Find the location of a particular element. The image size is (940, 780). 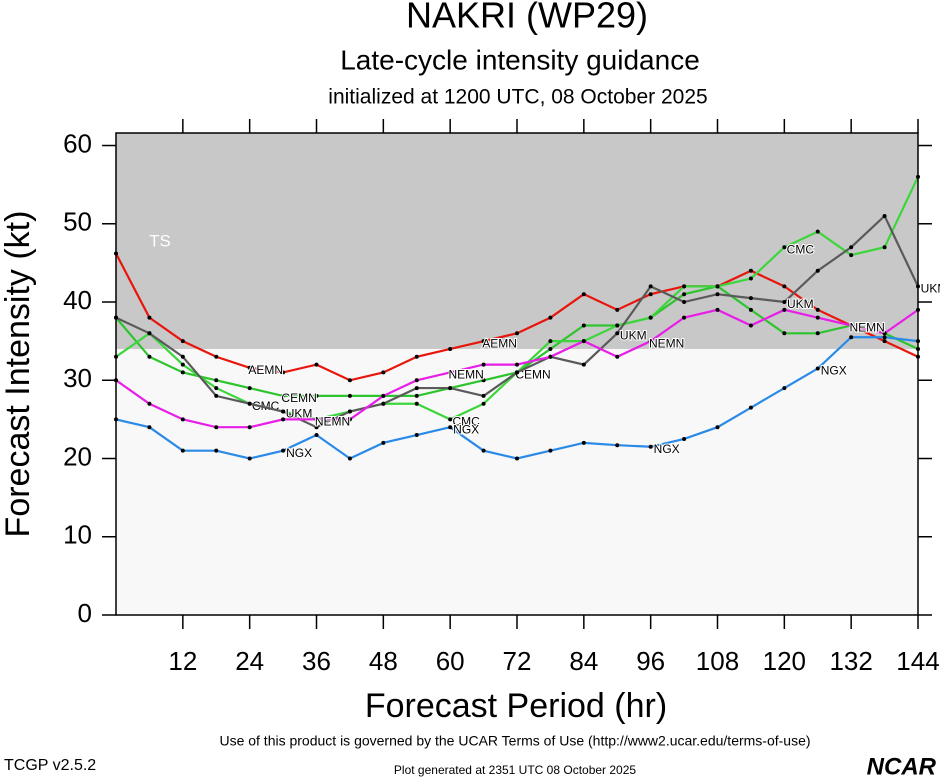

chart-subtitle: Late-cycle intensity guidance is located at coordinates (520, 59).